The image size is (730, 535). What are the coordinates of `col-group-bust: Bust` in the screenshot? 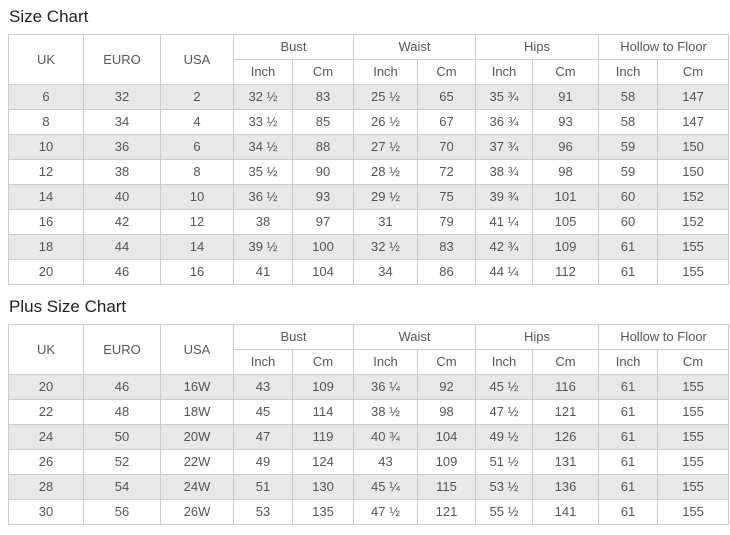 It's located at (293, 47).